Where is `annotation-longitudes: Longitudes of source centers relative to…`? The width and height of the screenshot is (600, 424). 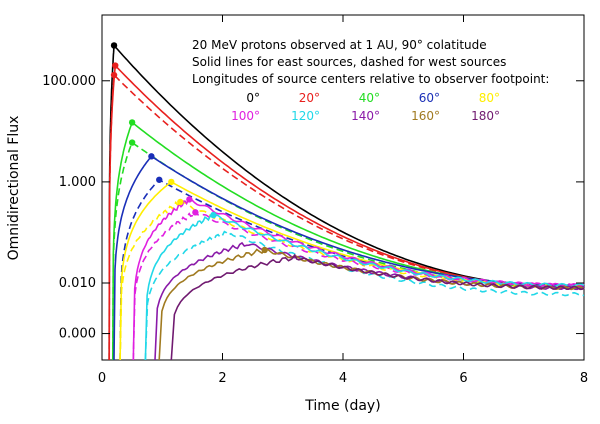 annotation-longitudes: Longitudes of source centers relative to… is located at coordinates (370, 79).